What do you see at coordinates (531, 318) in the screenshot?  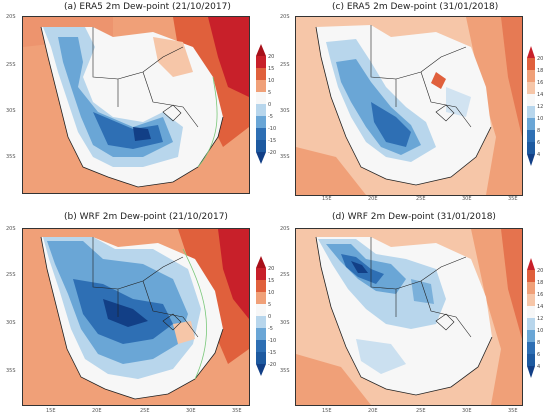 I see `colorbar-d` at bounding box center [531, 318].